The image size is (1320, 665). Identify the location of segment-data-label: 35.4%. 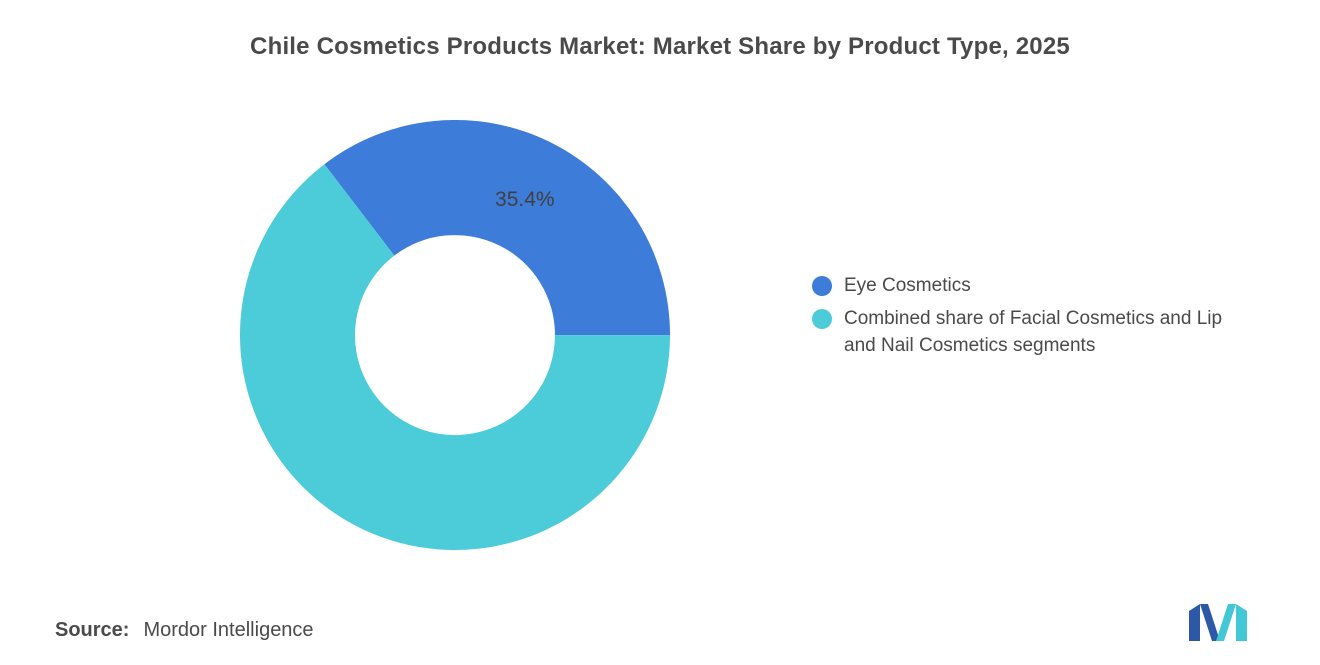
(525, 199).